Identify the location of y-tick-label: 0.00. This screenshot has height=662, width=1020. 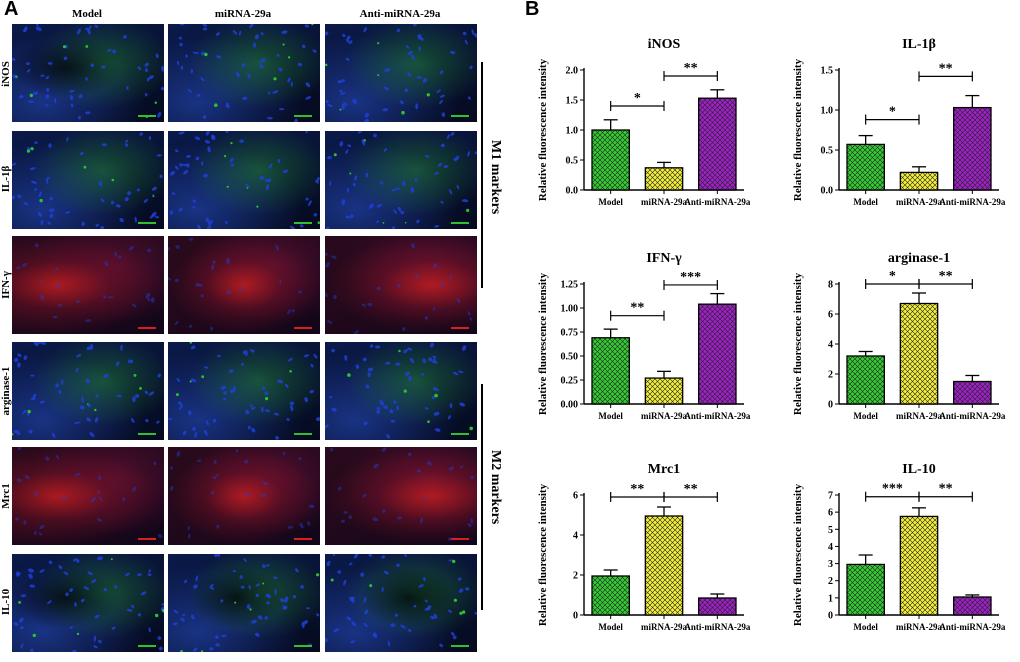
(570, 405).